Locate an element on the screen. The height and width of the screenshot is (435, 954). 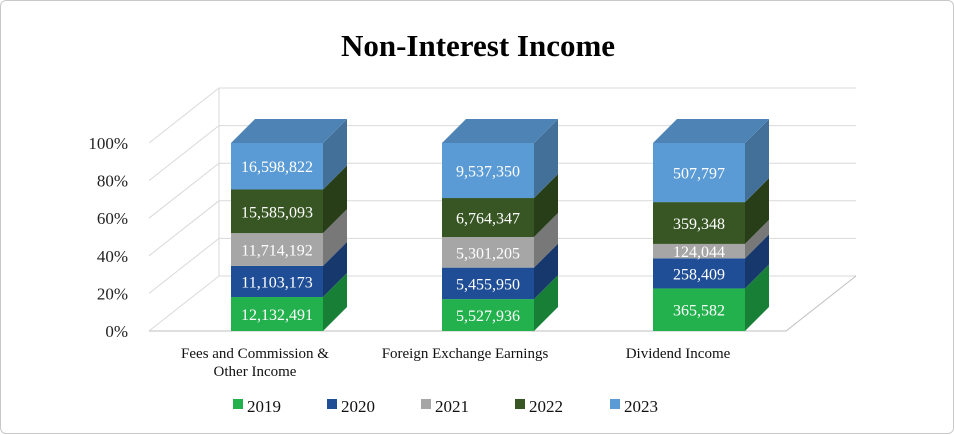
data-label: 258,409 is located at coordinates (699, 274).